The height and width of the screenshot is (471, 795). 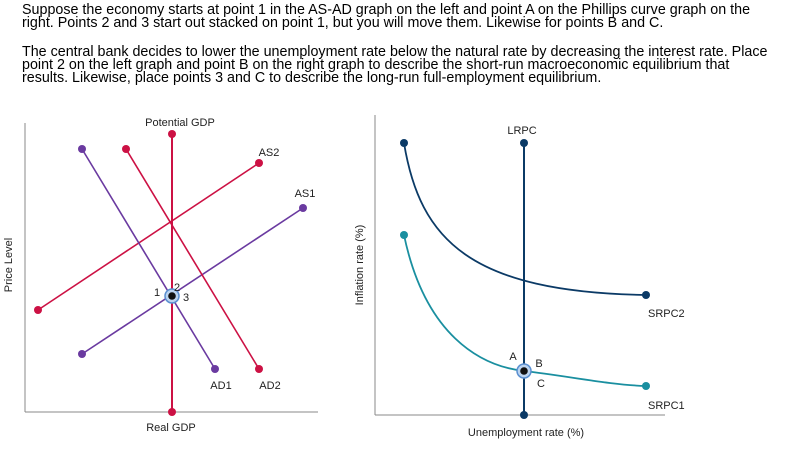 What do you see at coordinates (360, 265) in the screenshot?
I see `y-axis-label: Inflation rate (%)` at bounding box center [360, 265].